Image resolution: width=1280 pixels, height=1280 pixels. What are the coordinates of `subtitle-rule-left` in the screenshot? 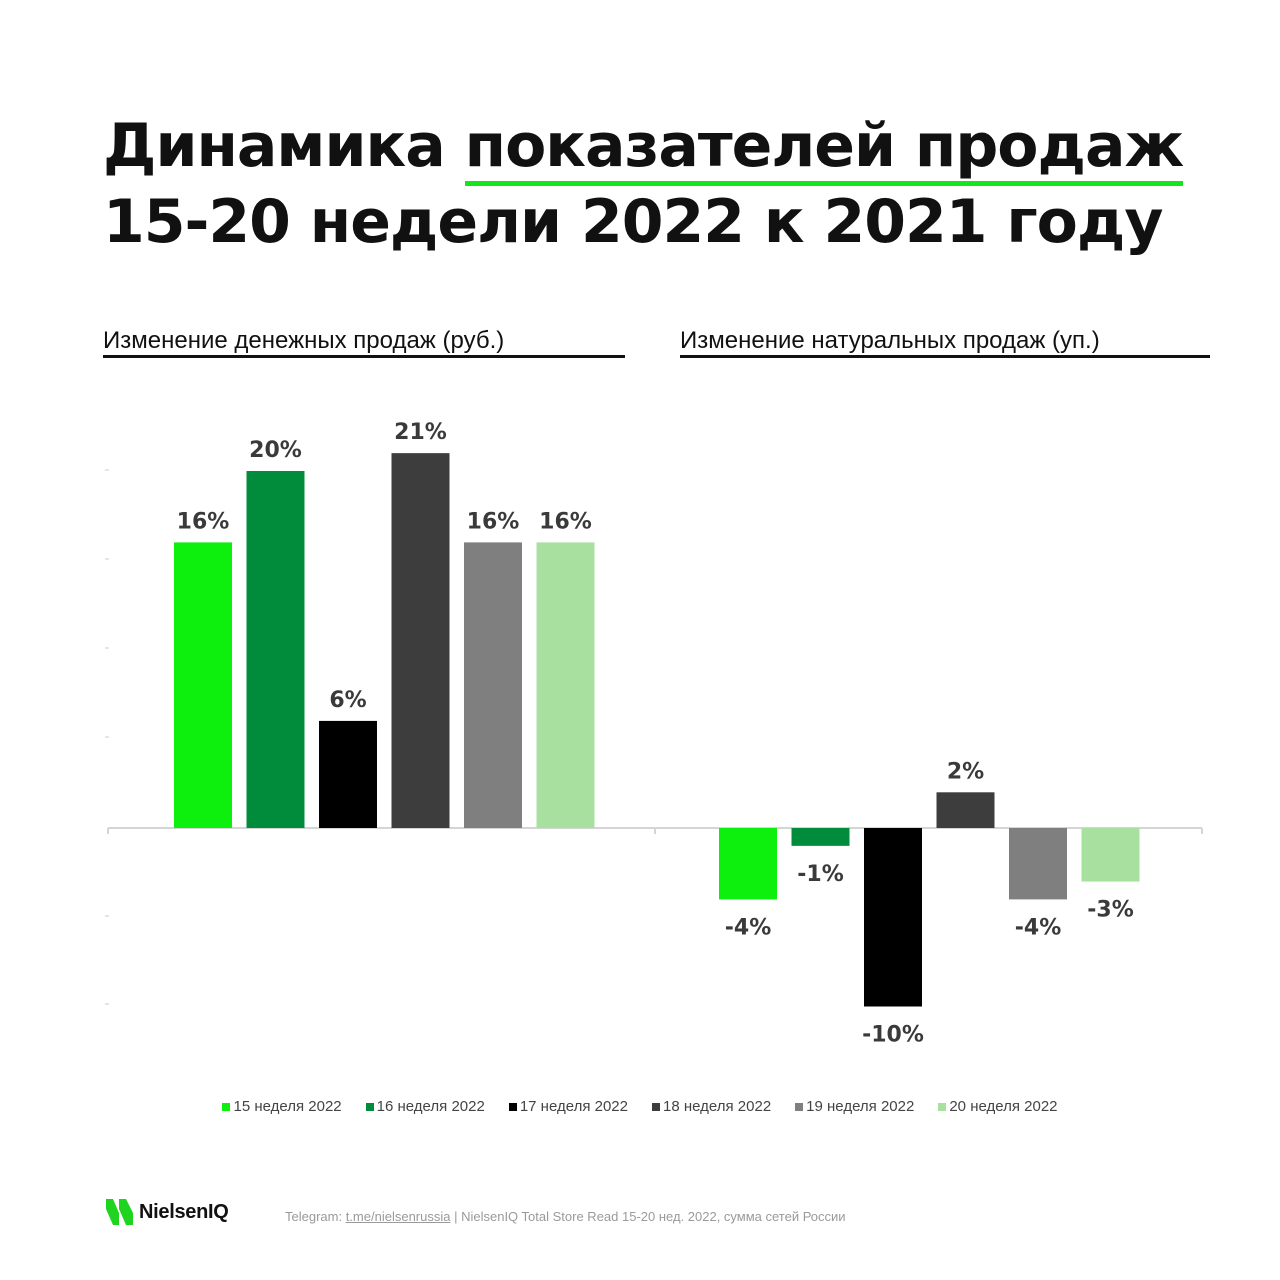 It's located at (364, 356).